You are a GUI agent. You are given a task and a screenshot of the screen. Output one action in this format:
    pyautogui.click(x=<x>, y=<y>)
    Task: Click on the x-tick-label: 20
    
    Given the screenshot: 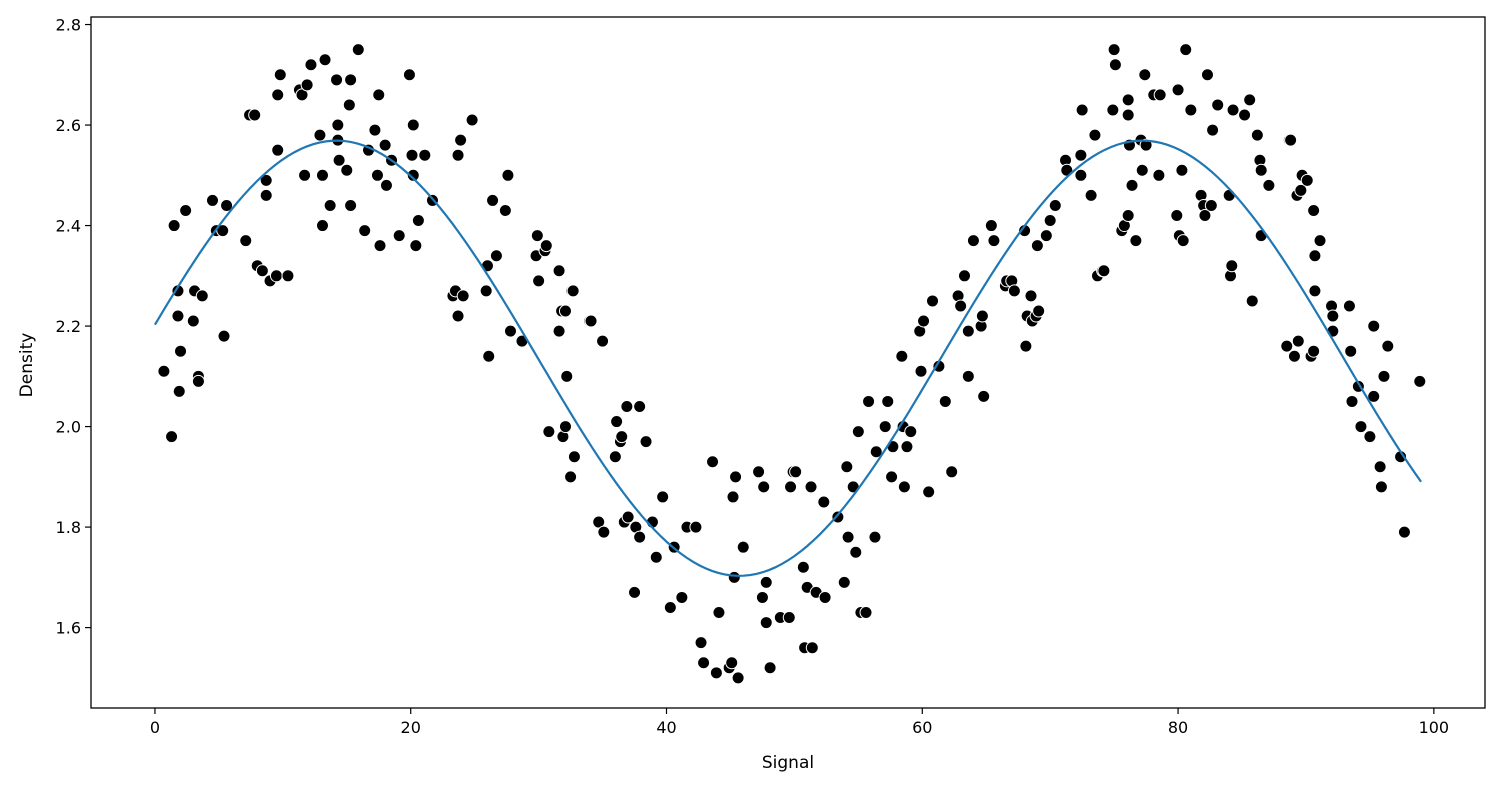 What is the action you would take?
    pyautogui.click(x=411, y=727)
    